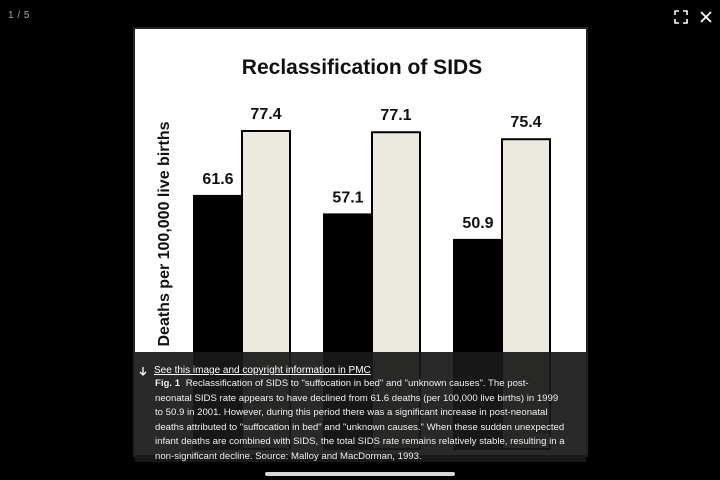  What do you see at coordinates (360, 474) in the screenshot?
I see `home-indicator` at bounding box center [360, 474].